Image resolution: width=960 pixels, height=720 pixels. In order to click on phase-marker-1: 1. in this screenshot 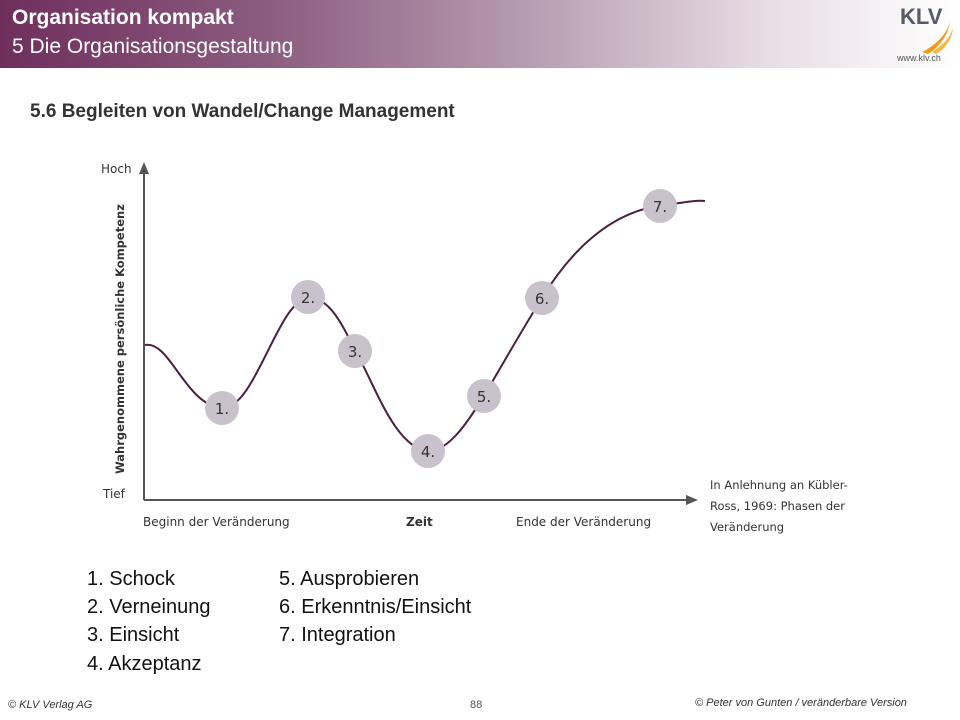, I will do `click(222, 408)`.